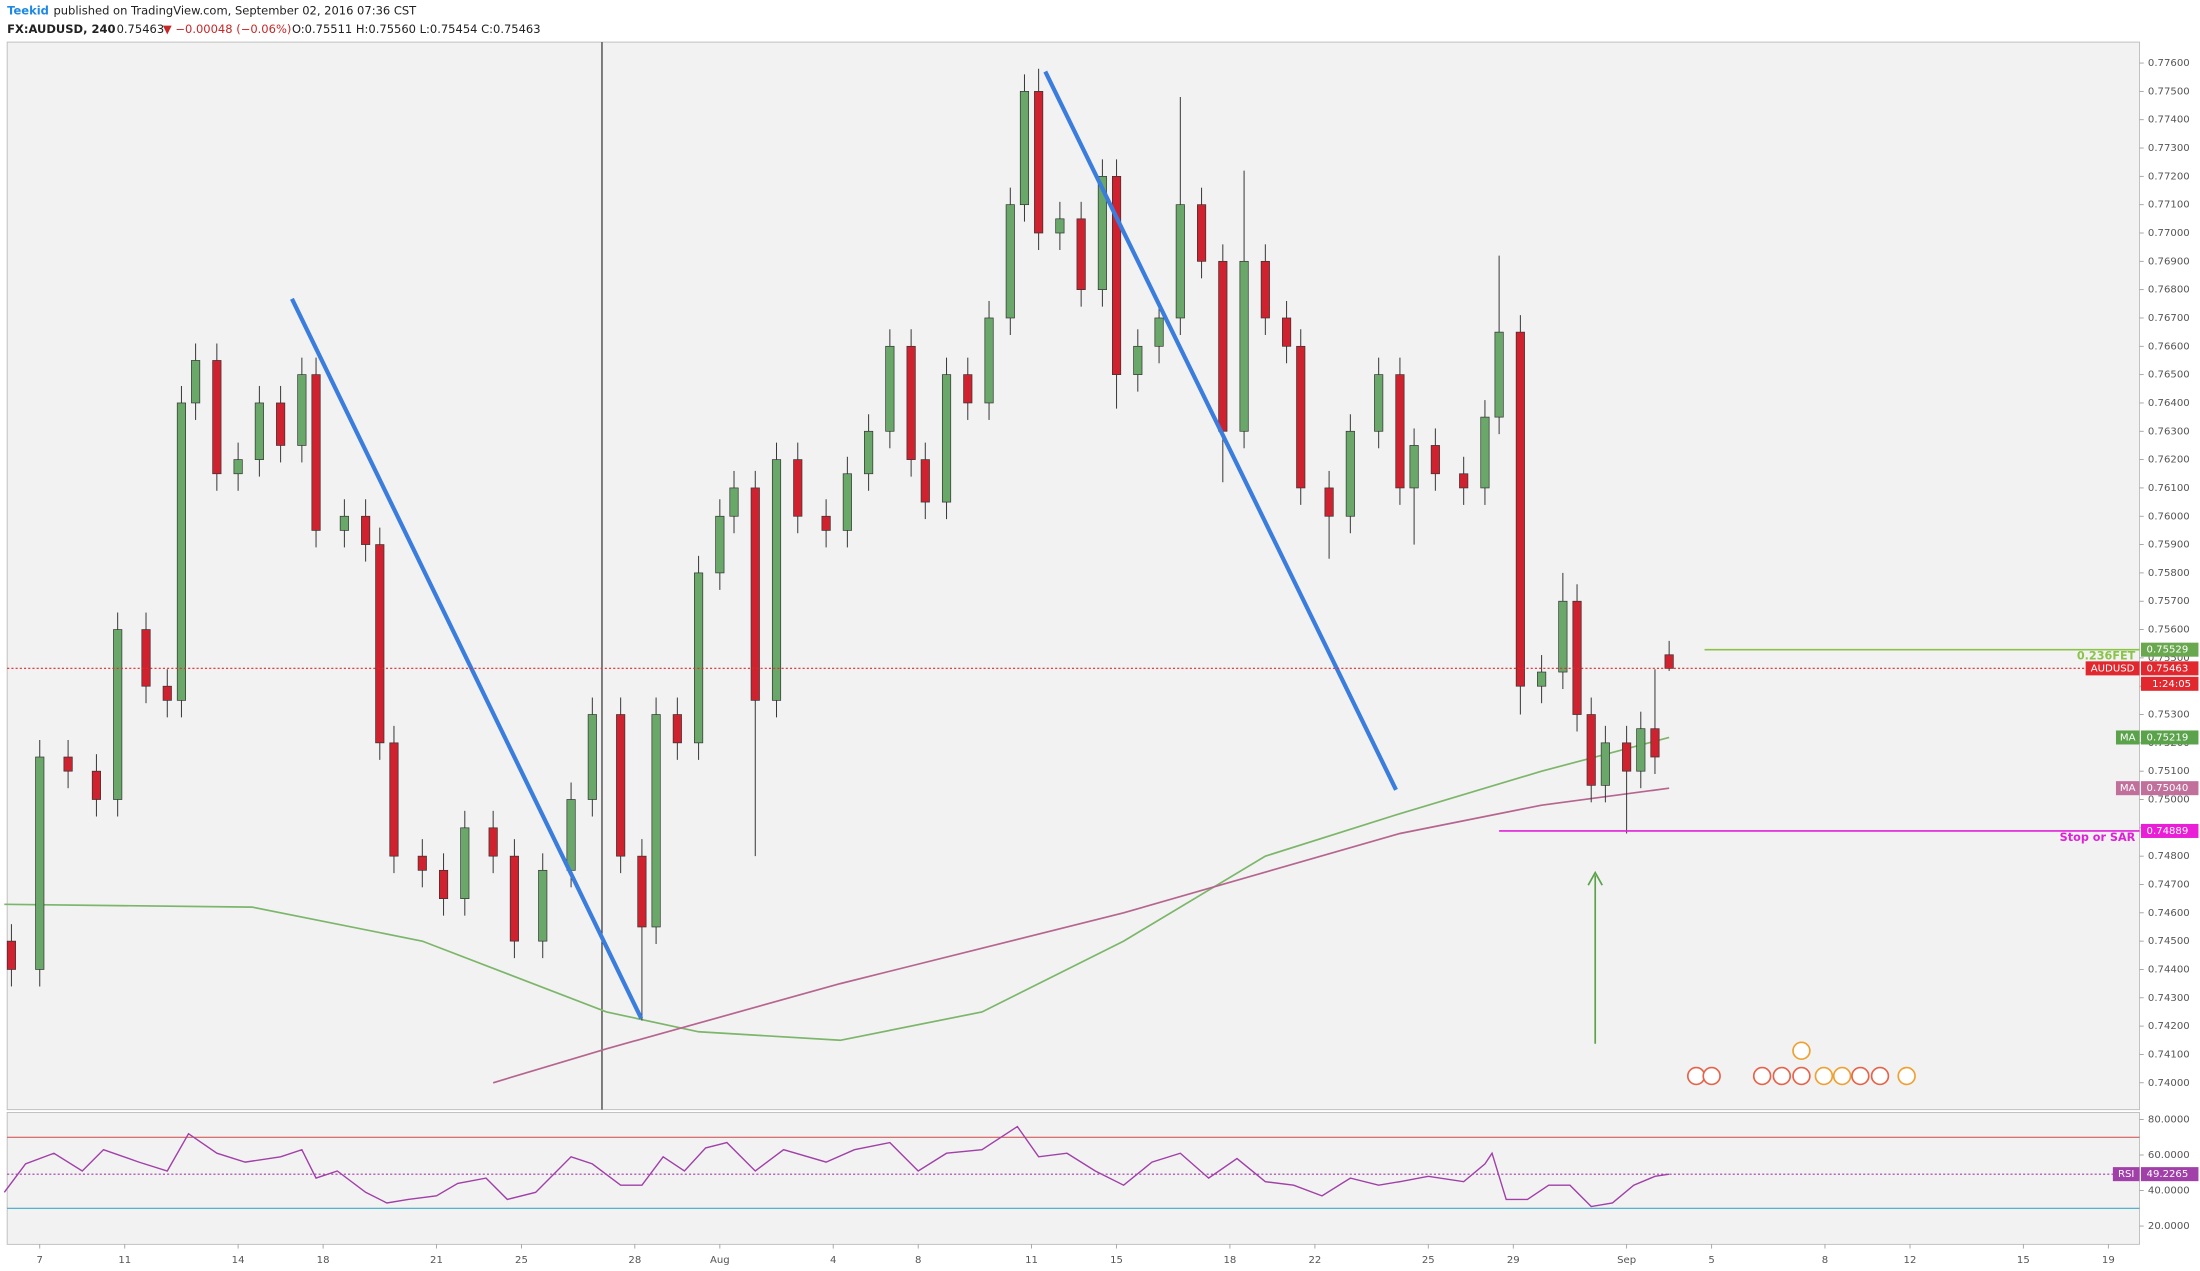 This screenshot has width=2200, height=1271. Describe the element at coordinates (2169, 800) in the screenshot. I see `y-tick-label: 0.75000` at that location.